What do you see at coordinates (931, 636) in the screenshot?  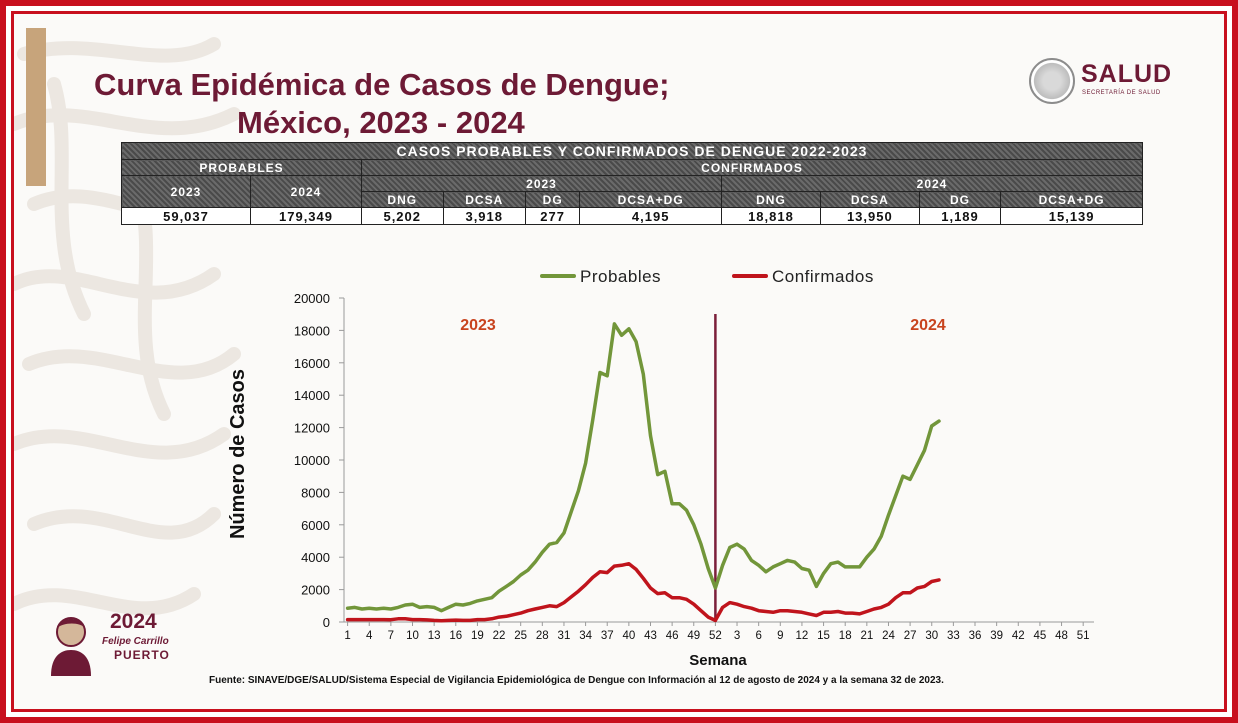 I see `x-tick-label: 30` at bounding box center [931, 636].